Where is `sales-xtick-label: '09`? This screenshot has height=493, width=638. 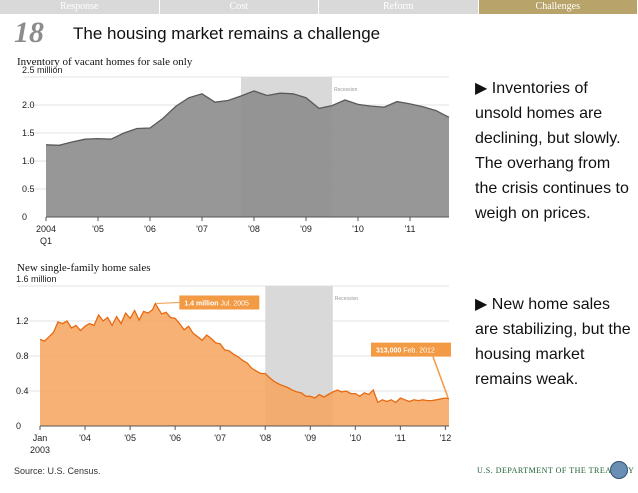 sales-xtick-label: '09 is located at coordinates (310, 438).